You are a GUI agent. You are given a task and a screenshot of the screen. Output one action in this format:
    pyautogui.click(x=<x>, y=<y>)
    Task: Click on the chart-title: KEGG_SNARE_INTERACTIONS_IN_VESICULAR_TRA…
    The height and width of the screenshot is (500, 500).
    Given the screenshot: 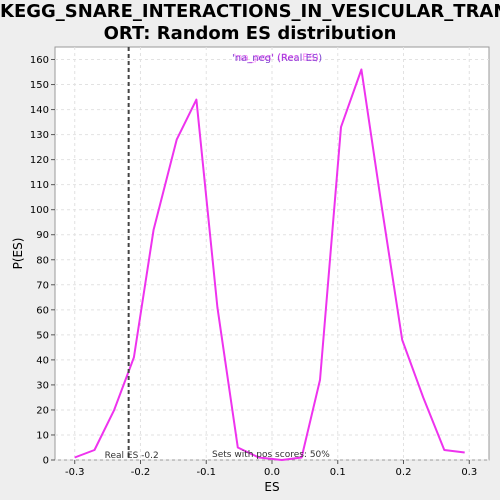 What is the action you would take?
    pyautogui.click(x=250, y=23)
    